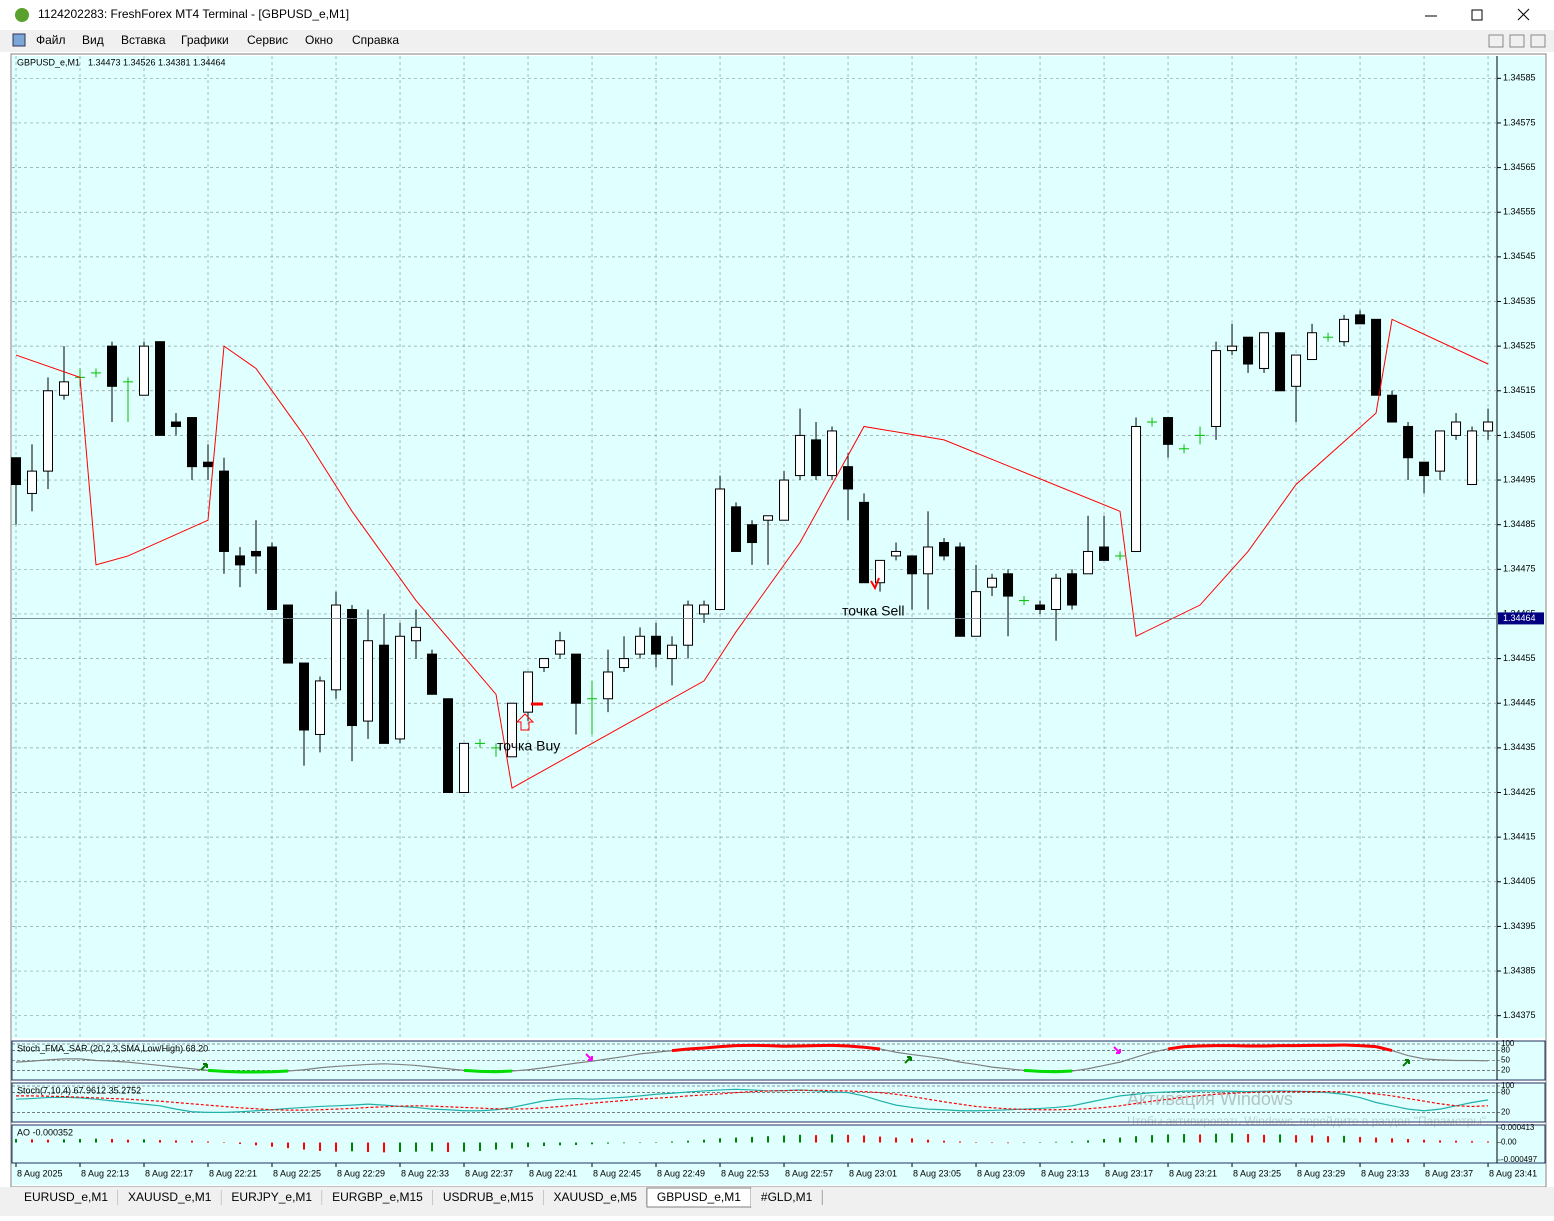  I want to click on menu-item: Окно, so click(319, 40).